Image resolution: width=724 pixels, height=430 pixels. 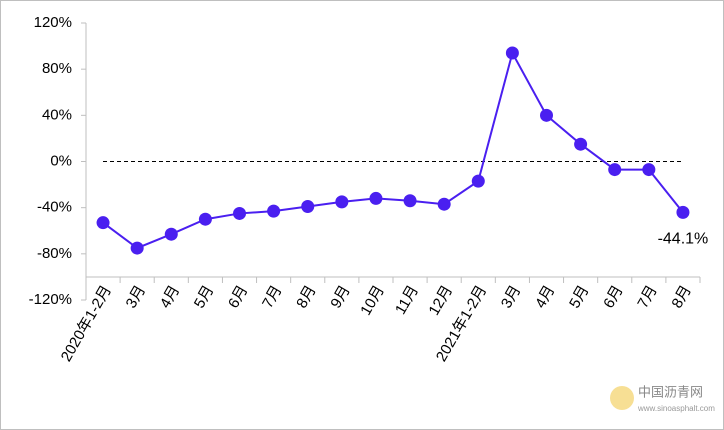 I want to click on data-label: -44.1%, so click(x=683, y=239).